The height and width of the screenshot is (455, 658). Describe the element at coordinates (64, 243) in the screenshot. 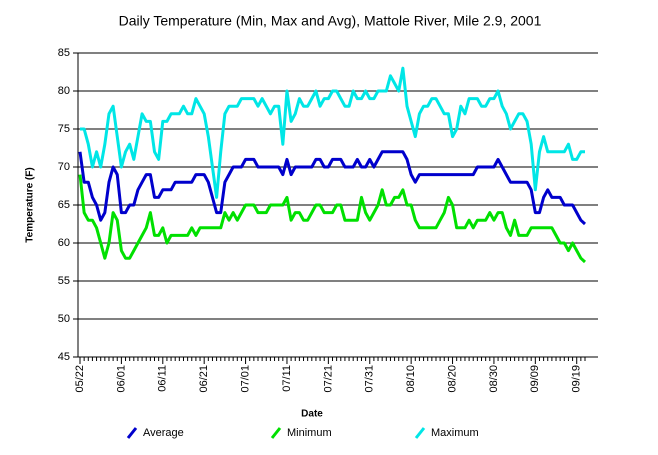

I see `y-tick-label: 60` at that location.